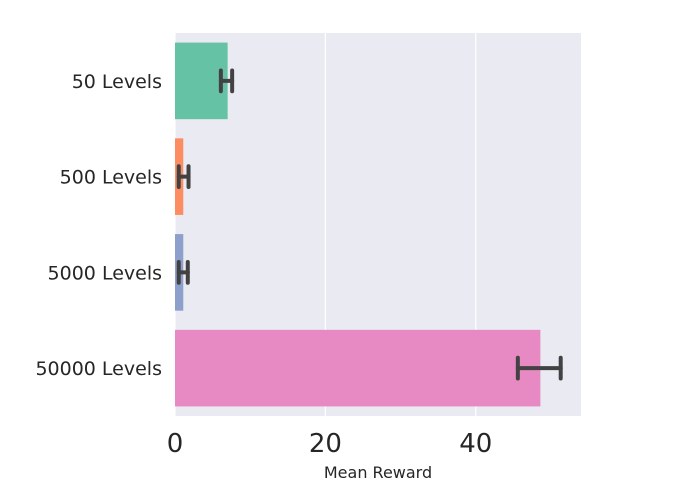 Image resolution: width=700 pixels, height=500 pixels. Describe the element at coordinates (98, 369) in the screenshot. I see `y-tick-label-3: 50000 Levels` at that location.